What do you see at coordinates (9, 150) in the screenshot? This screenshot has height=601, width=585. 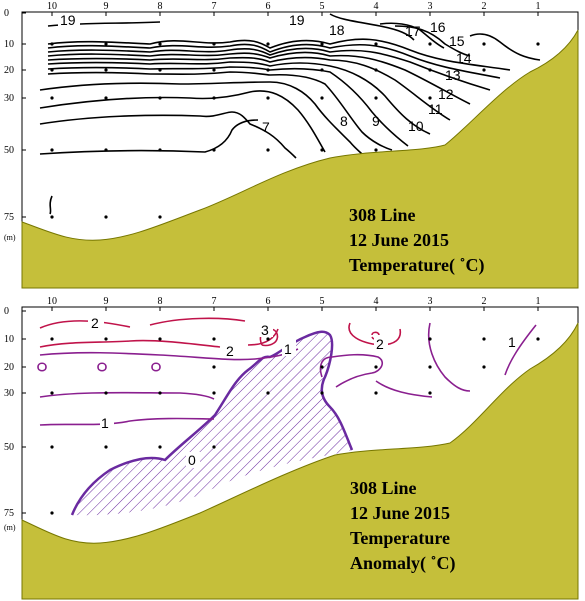 I see `y-tick-label: 50` at bounding box center [9, 150].